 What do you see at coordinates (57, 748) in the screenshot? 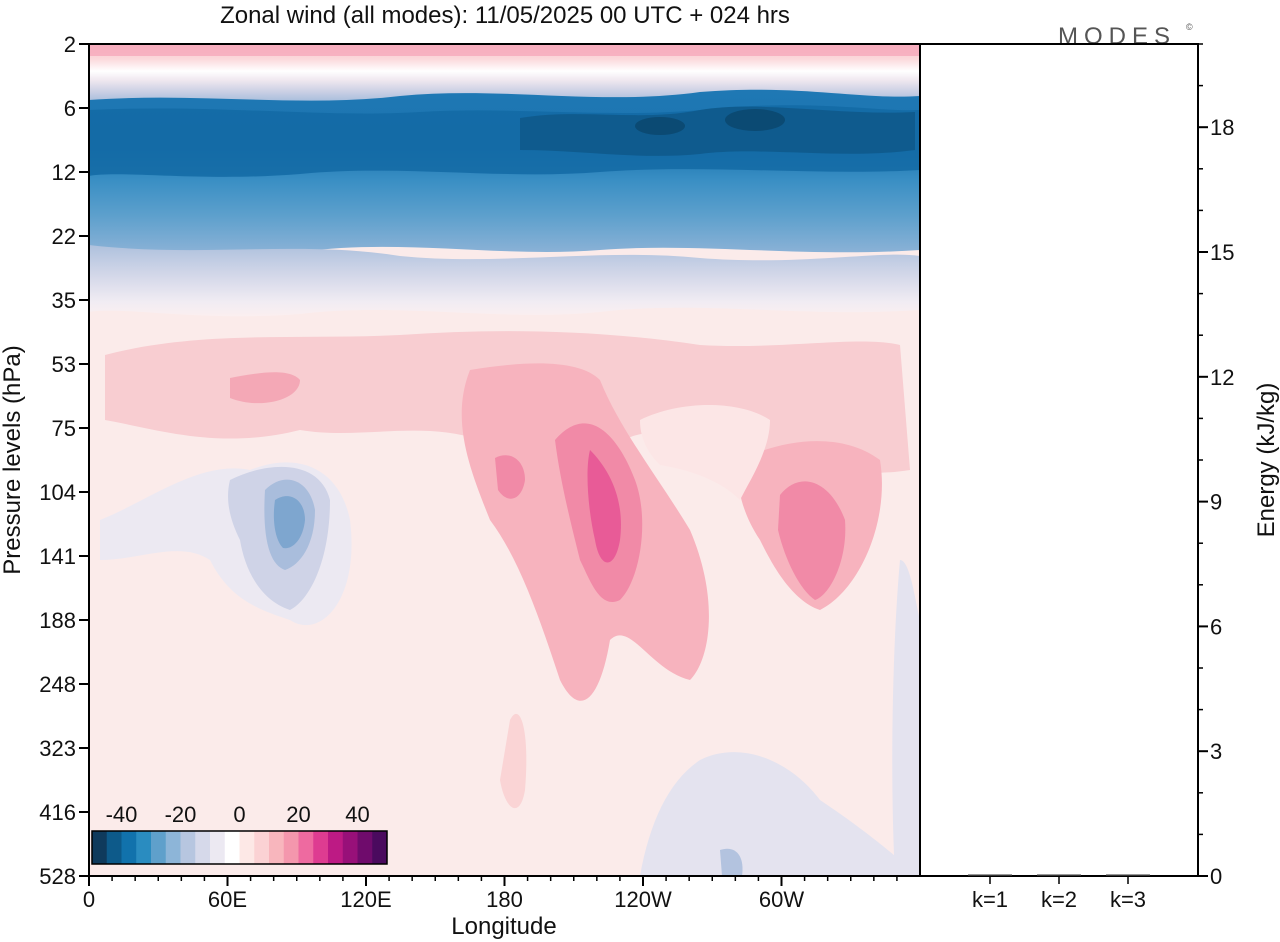
I see `y-tick-label: 323` at bounding box center [57, 748].